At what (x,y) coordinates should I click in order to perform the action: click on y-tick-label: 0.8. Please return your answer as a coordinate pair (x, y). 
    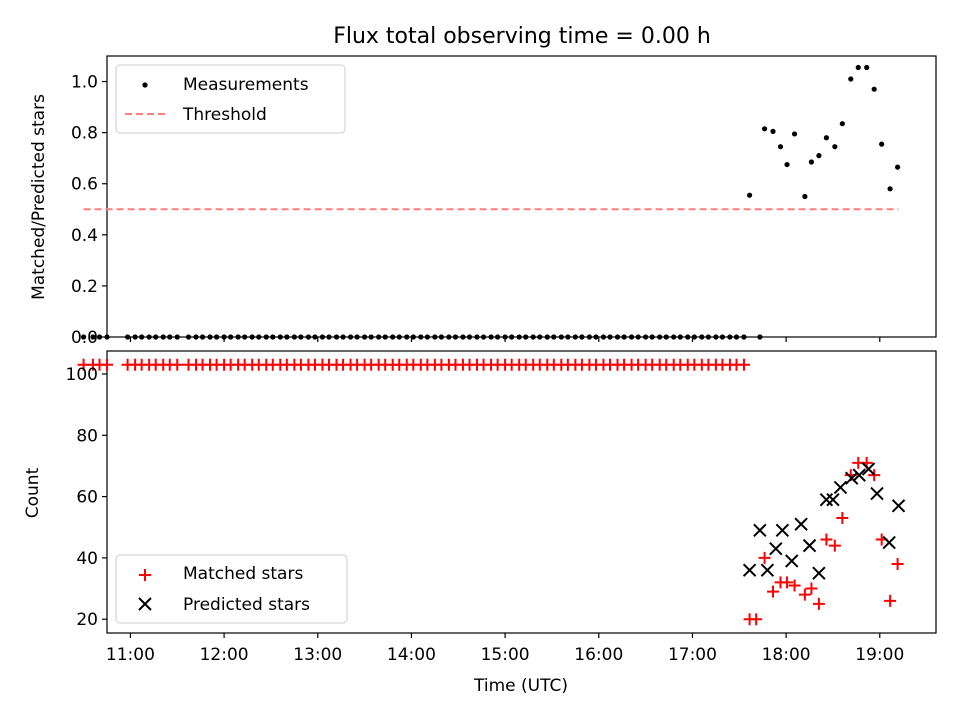
    Looking at the image, I should click on (84, 134).